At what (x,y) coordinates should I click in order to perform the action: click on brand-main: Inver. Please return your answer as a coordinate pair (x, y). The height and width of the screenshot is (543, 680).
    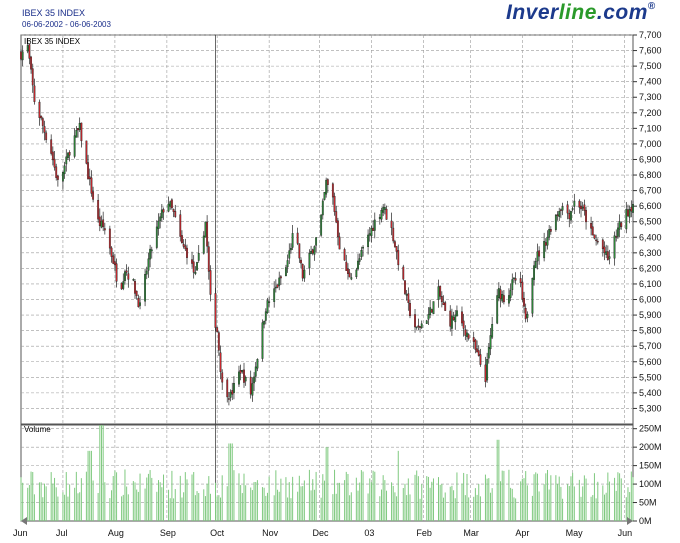
    Looking at the image, I should click on (532, 12).